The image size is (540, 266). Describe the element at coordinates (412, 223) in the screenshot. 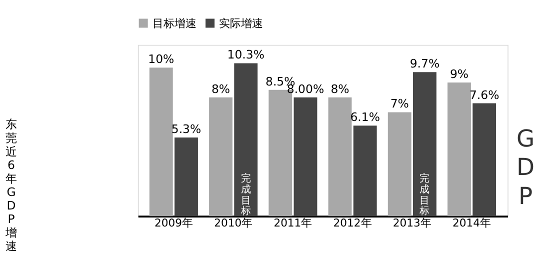

I see `x-tick-label: 2013年` at that location.